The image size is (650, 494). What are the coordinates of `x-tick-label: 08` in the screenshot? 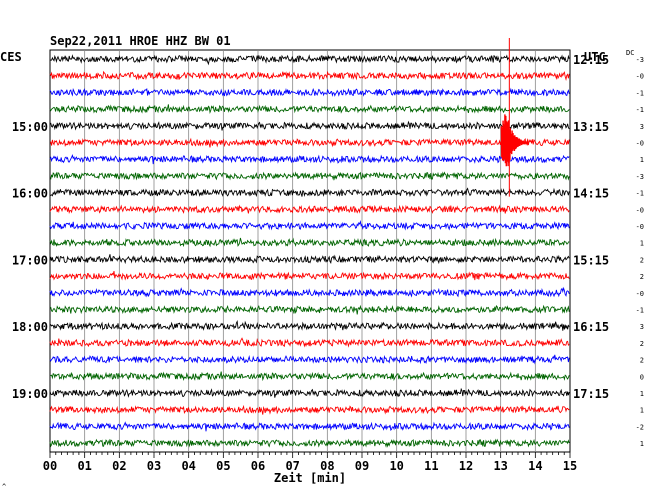 It's located at (327, 466).